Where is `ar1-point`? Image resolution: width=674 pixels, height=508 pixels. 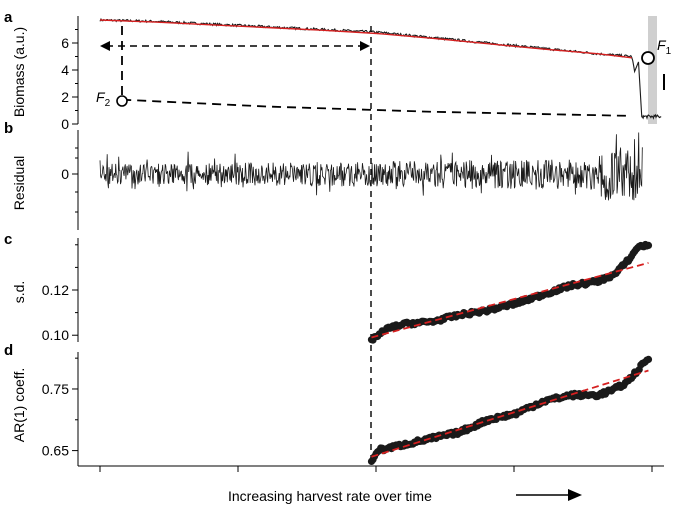 ar1-point is located at coordinates (648, 359).